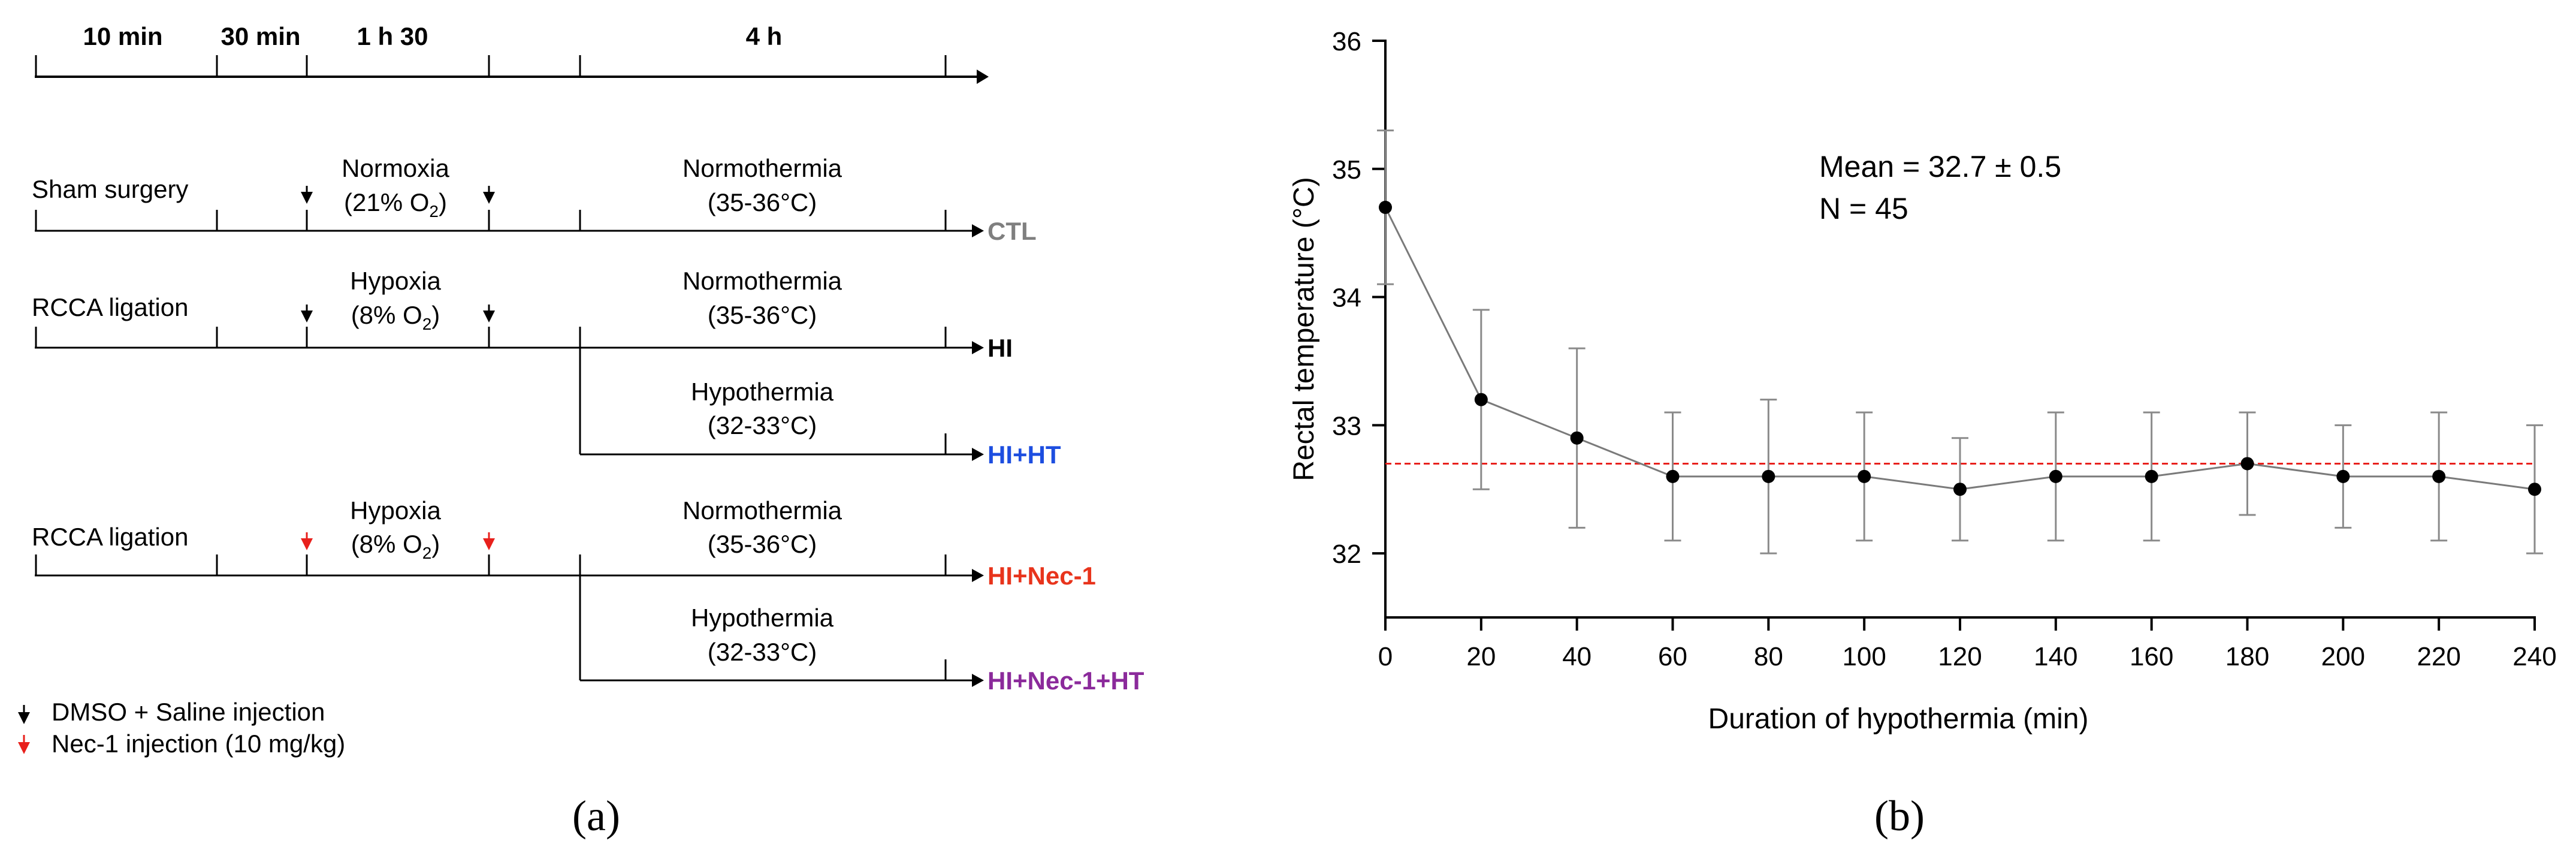 This screenshot has height=859, width=2576. I want to click on time-axis: 10 min 30 min 1 h 30 4 h, so click(512, 53).